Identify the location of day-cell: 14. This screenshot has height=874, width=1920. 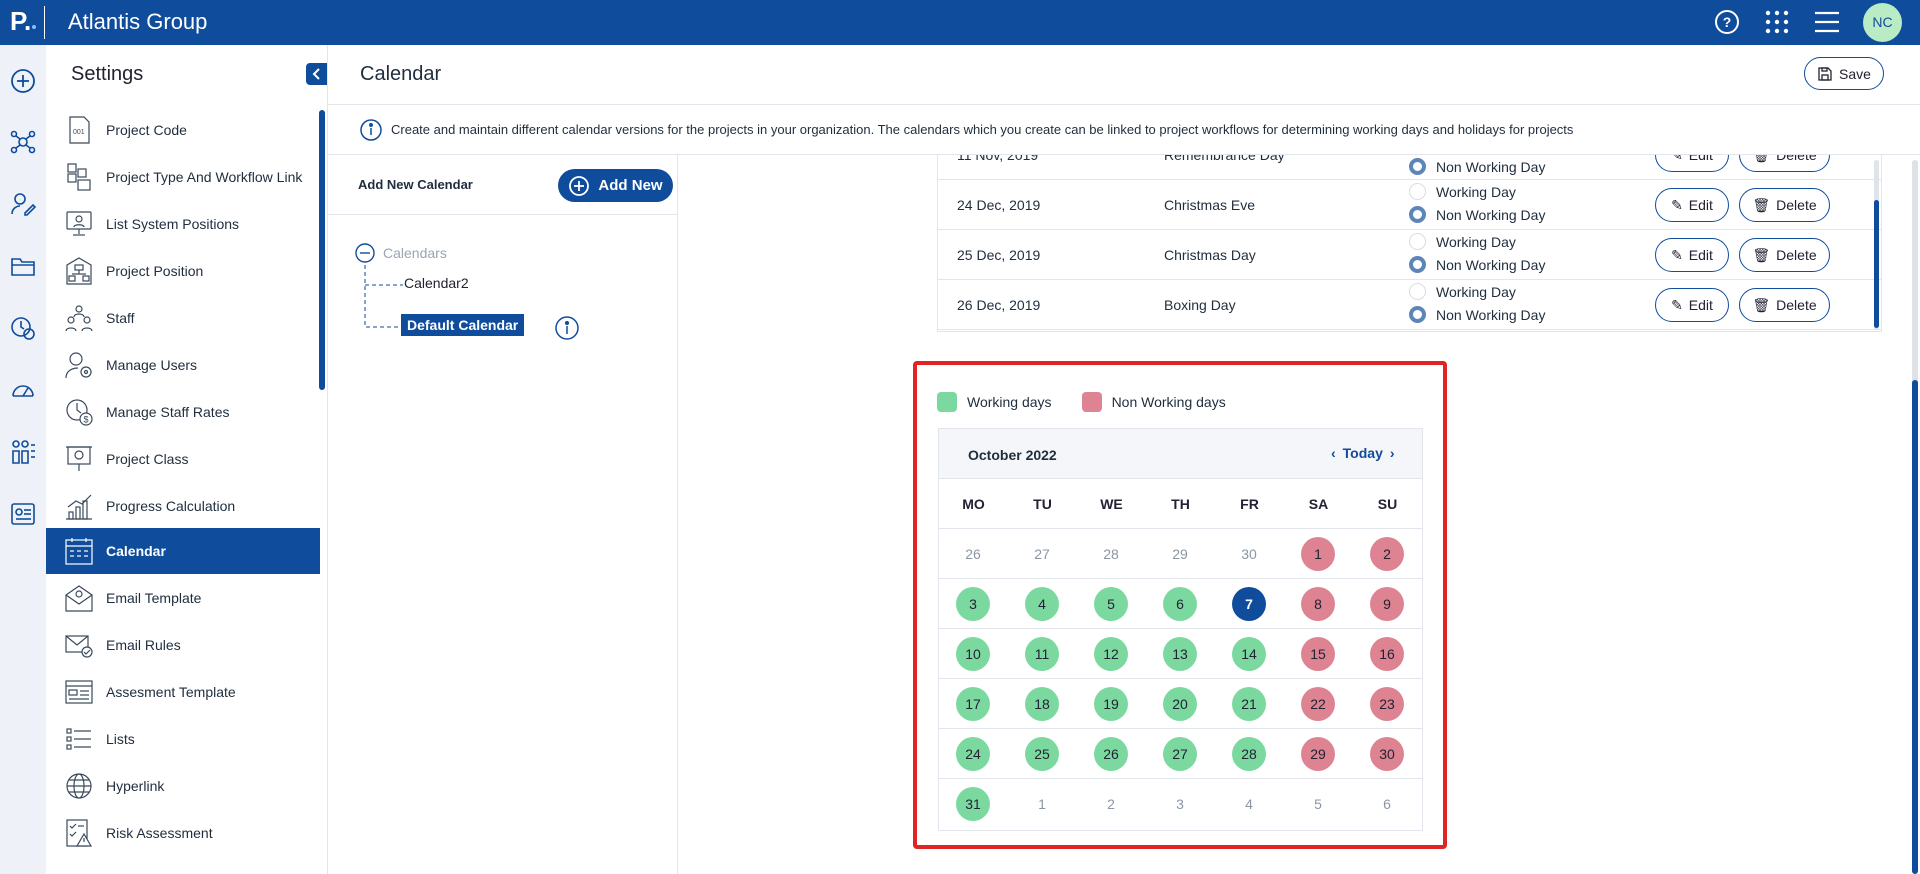
(1249, 654).